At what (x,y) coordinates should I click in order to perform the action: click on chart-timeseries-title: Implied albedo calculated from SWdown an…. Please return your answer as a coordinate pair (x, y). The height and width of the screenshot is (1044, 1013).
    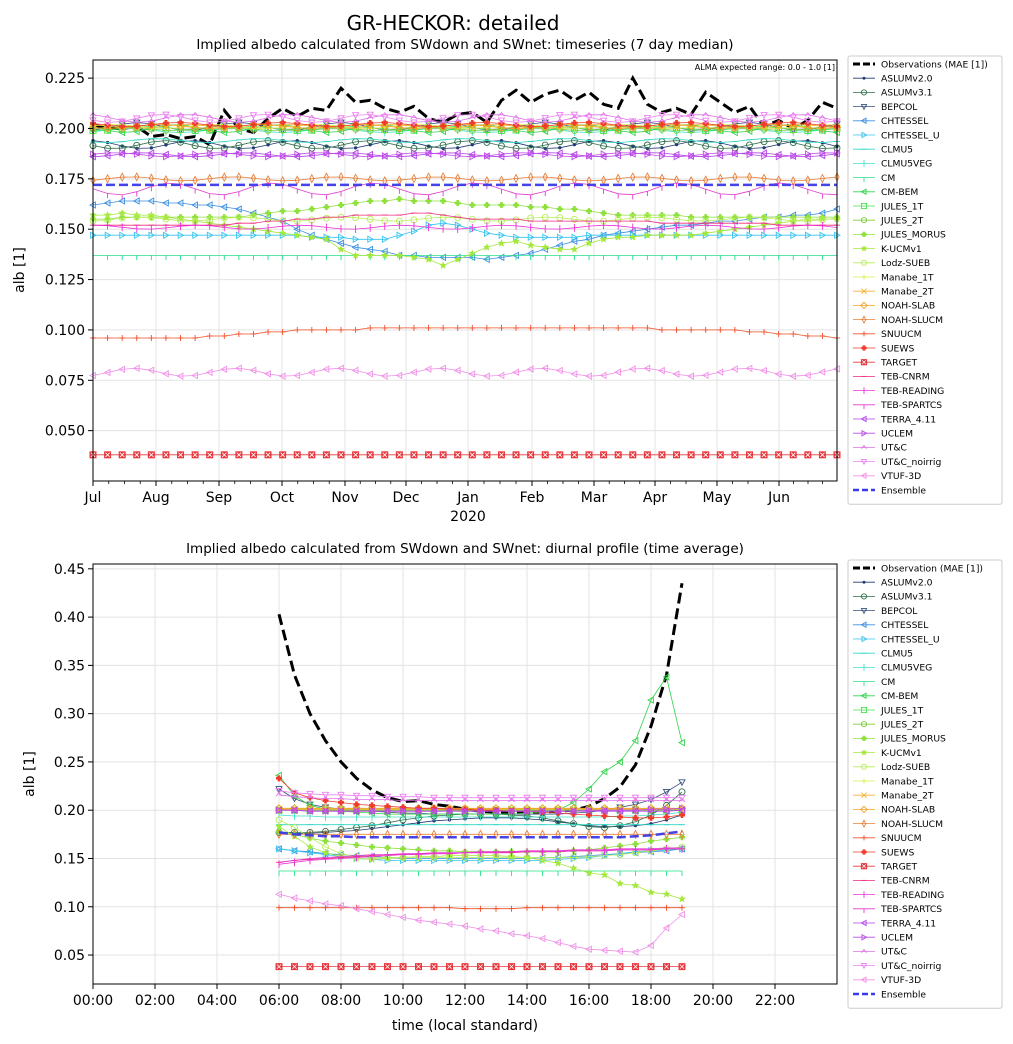
    Looking at the image, I should click on (464, 45).